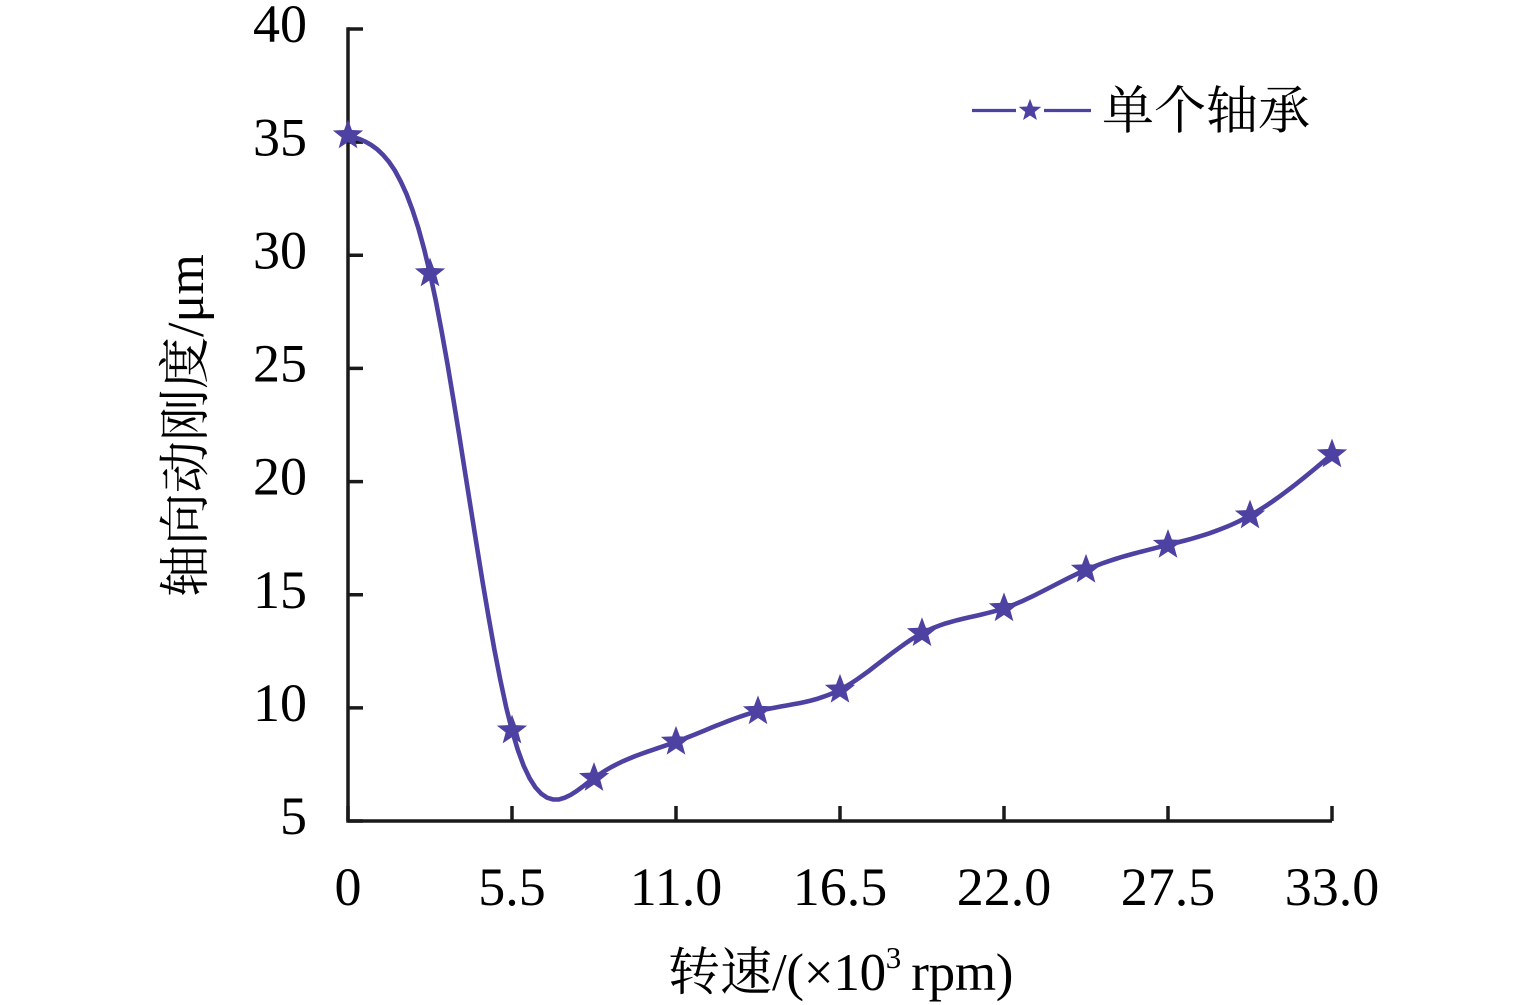 This screenshot has height=1005, width=1535. What do you see at coordinates (280, 477) in the screenshot?
I see `svg-text: 20` at bounding box center [280, 477].